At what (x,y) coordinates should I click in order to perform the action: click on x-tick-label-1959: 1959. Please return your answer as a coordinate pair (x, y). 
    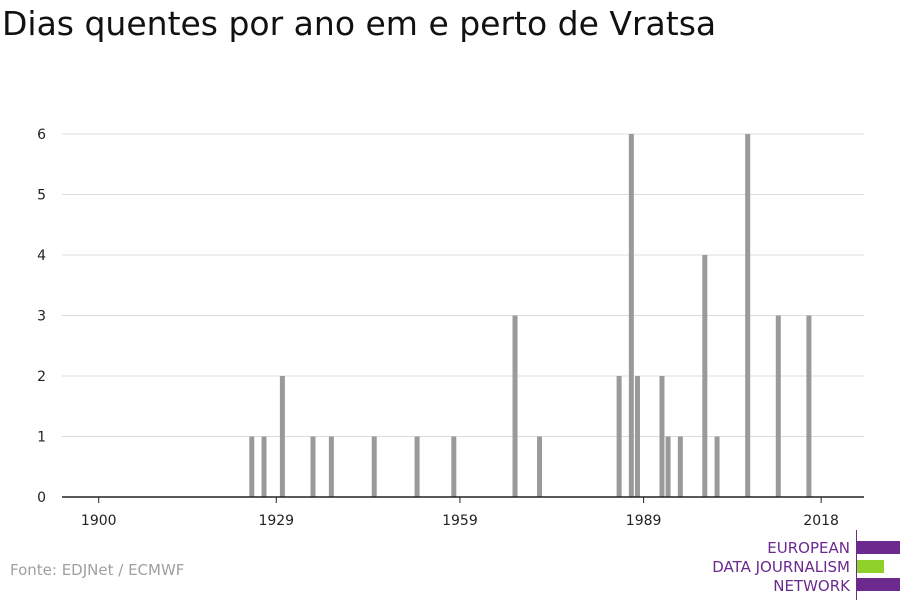
    Looking at the image, I should click on (460, 521).